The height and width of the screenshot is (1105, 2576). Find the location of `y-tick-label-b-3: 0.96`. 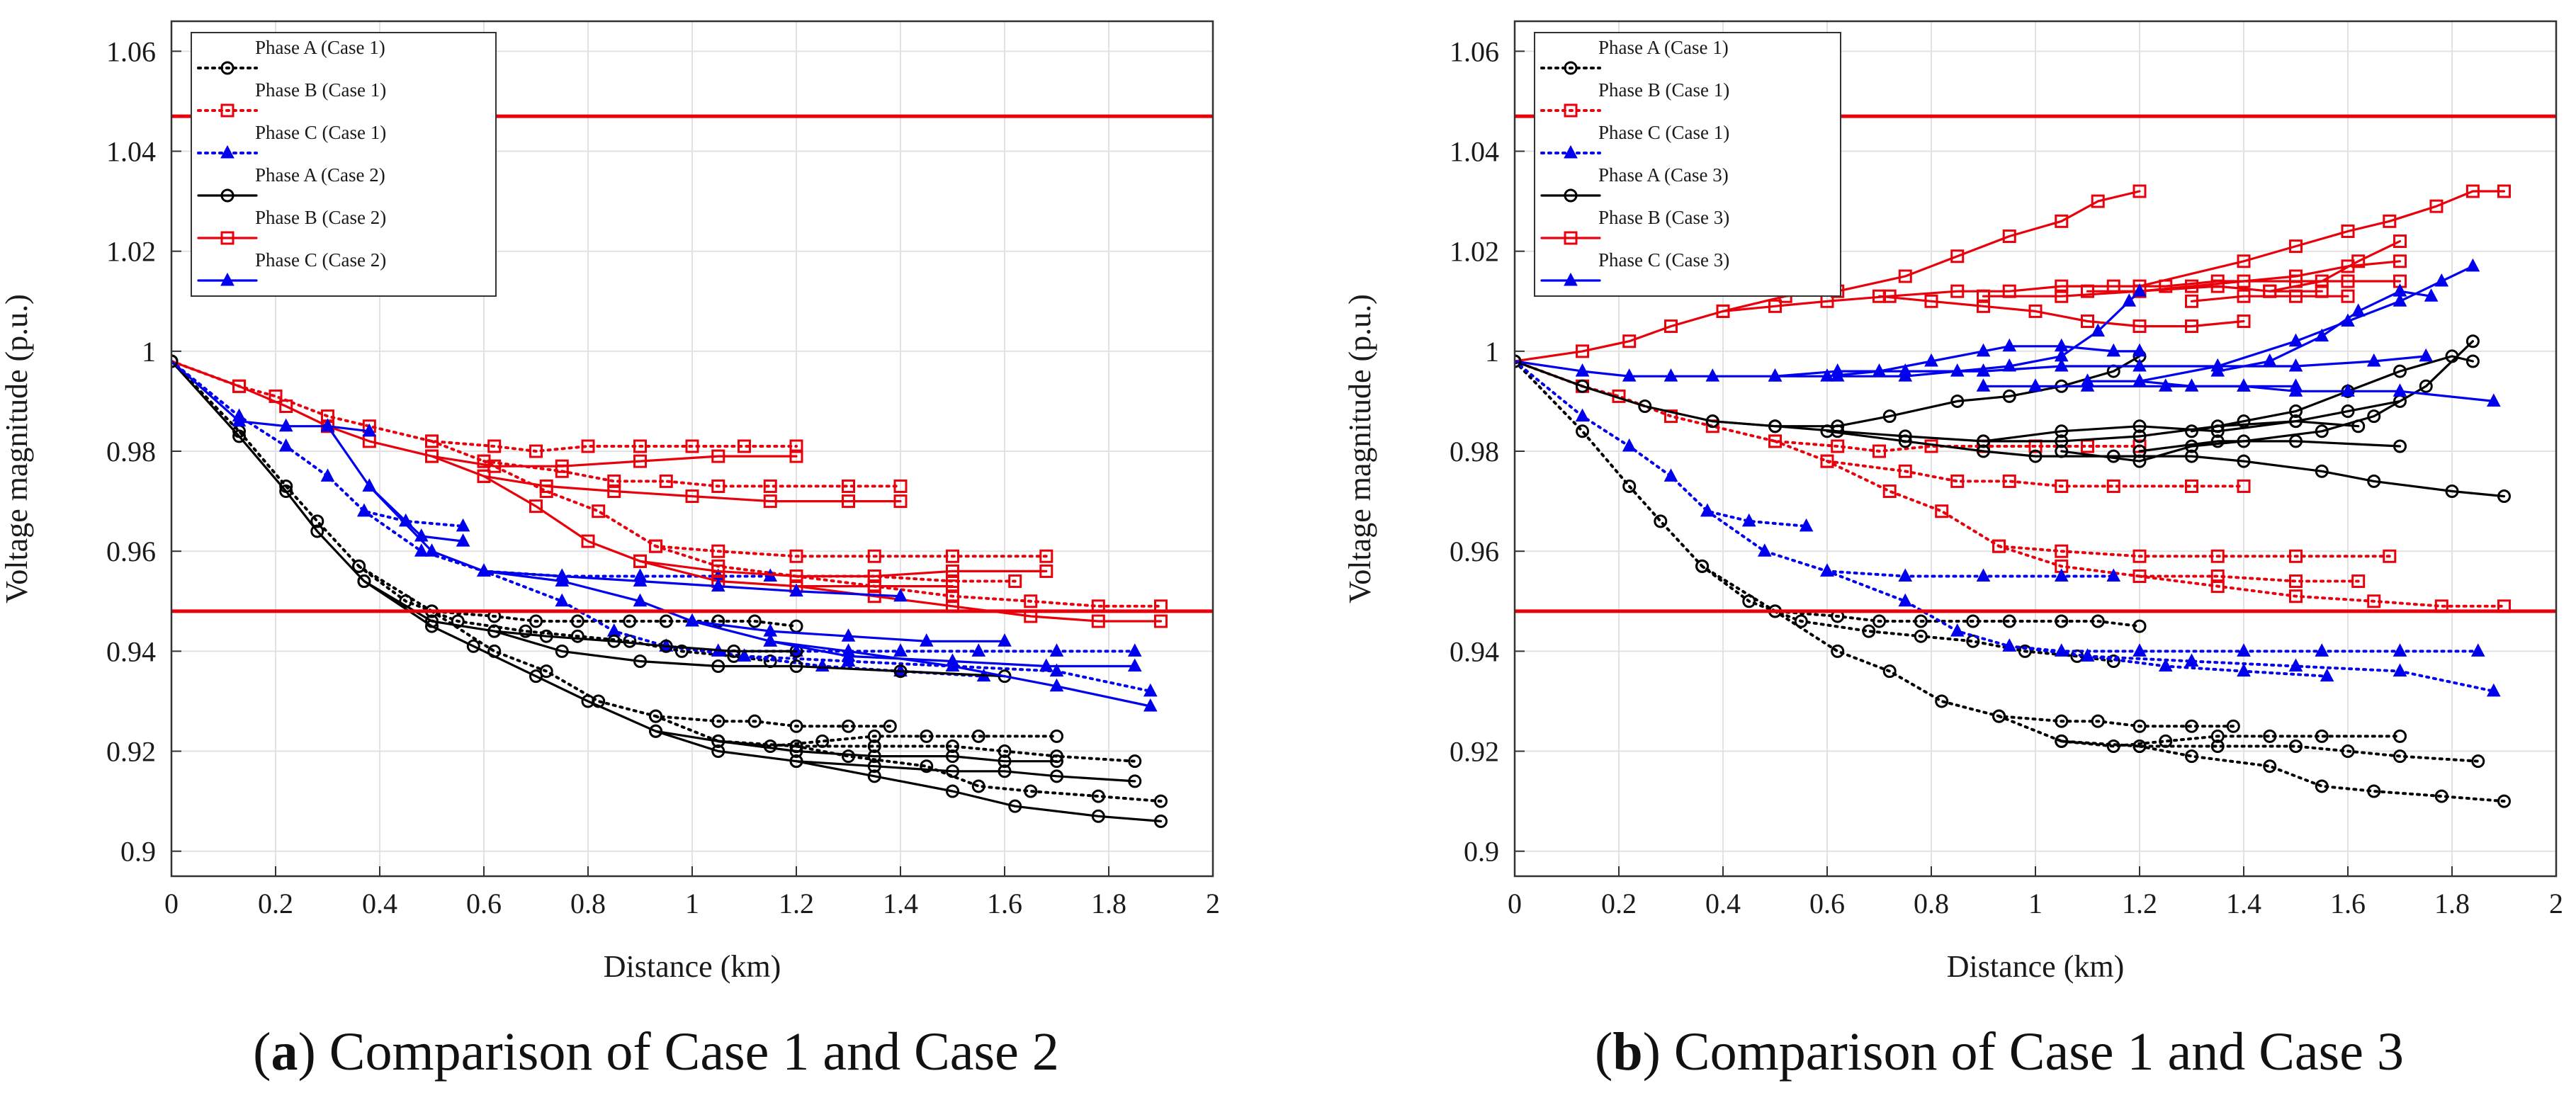

y-tick-label-b-3: 0.96 is located at coordinates (1474, 551).